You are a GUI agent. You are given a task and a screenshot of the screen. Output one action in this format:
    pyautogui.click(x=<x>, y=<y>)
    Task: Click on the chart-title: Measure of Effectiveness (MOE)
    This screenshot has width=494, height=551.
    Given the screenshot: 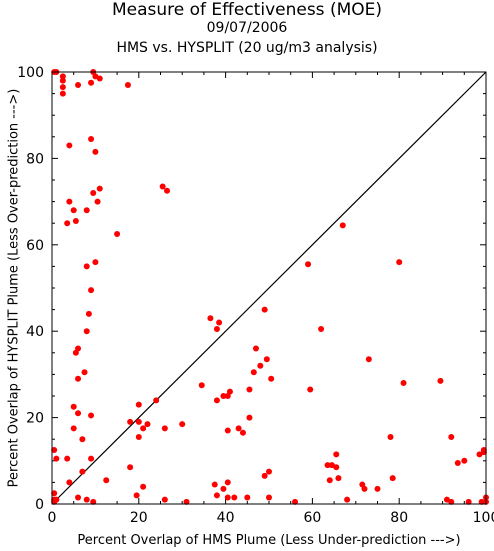 What is the action you would take?
    pyautogui.click(x=247, y=10)
    